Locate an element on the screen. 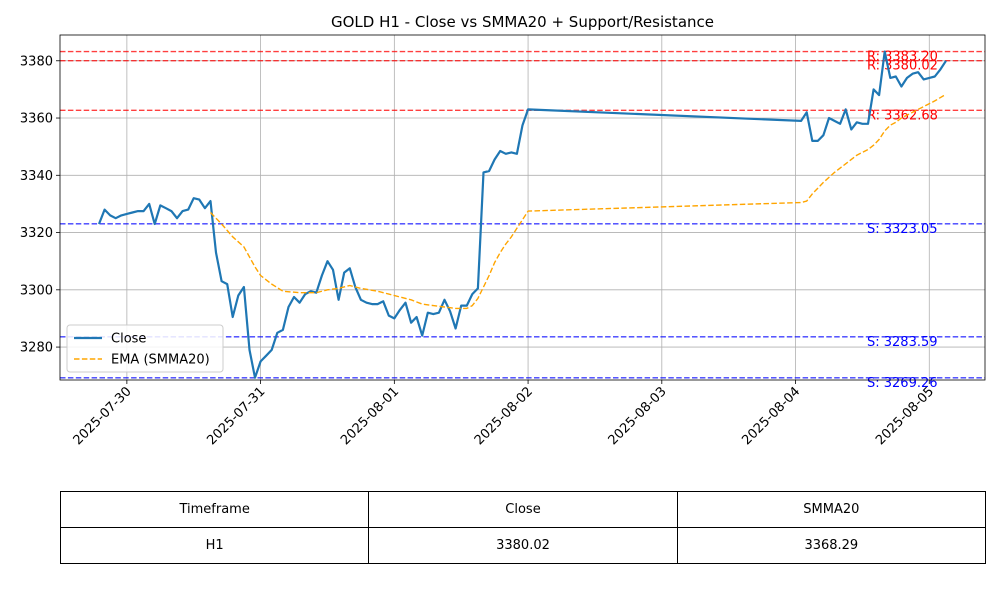 This screenshot has width=1000, height=600. x-tick-label: 2025-07-31 is located at coordinates (236, 416).